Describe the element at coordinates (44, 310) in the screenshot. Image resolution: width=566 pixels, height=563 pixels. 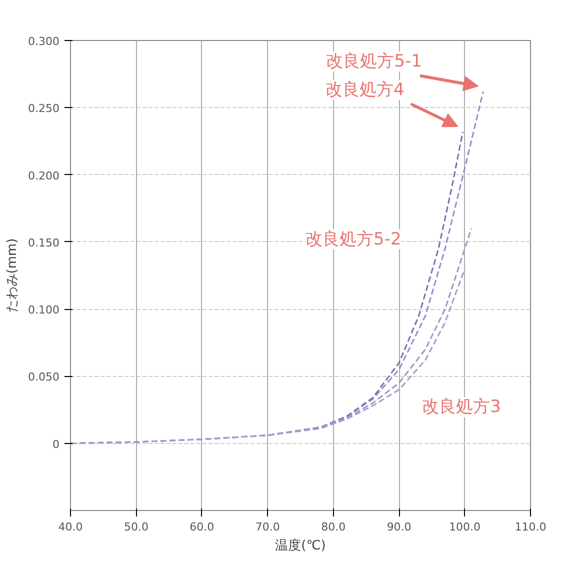
I see `y-tick-label: 0.100` at that location.